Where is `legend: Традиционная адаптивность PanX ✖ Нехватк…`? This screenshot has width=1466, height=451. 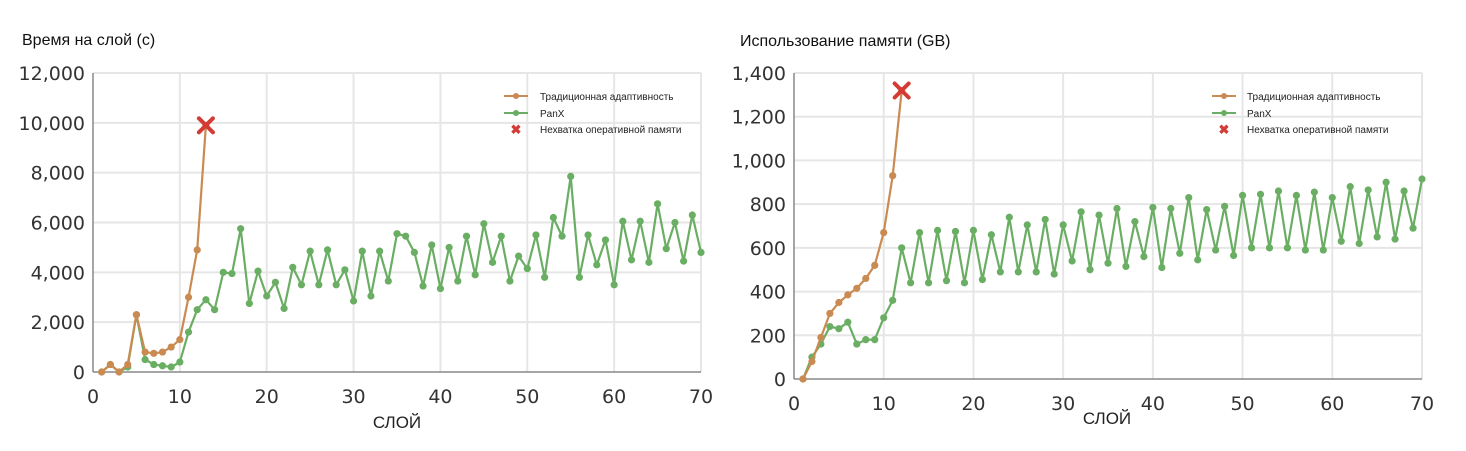 legend: Традиционная адаптивность PanX ✖ Нехватк… is located at coordinates (1300, 114).